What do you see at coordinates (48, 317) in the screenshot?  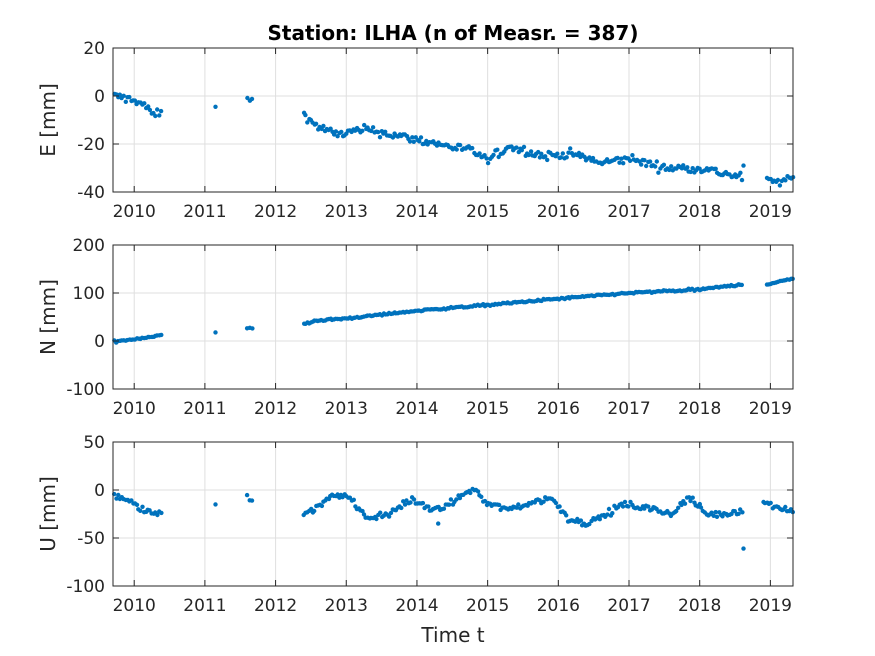 I see `y-axis-label: N [mm]` at bounding box center [48, 317].